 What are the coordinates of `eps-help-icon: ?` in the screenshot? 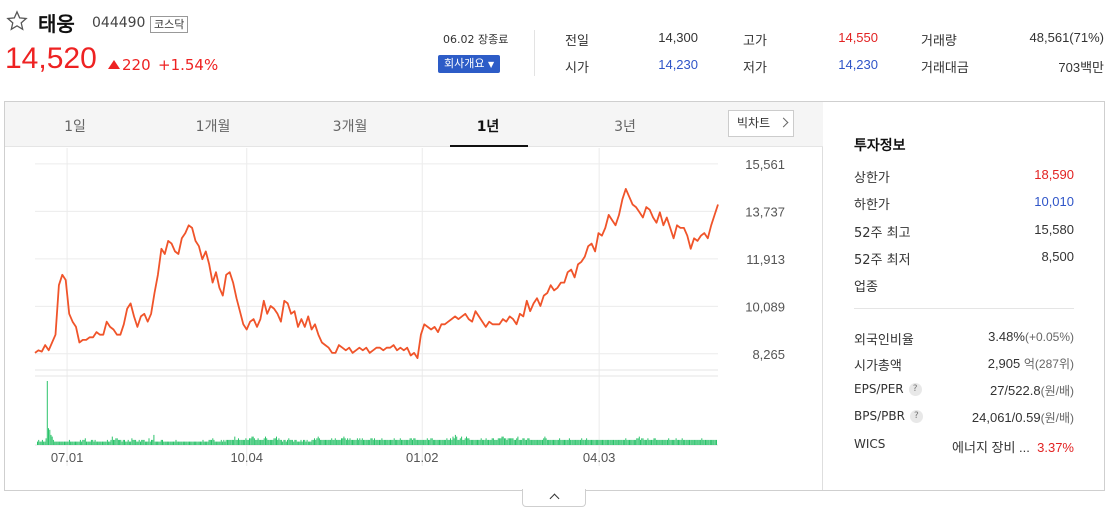 It's located at (915, 389).